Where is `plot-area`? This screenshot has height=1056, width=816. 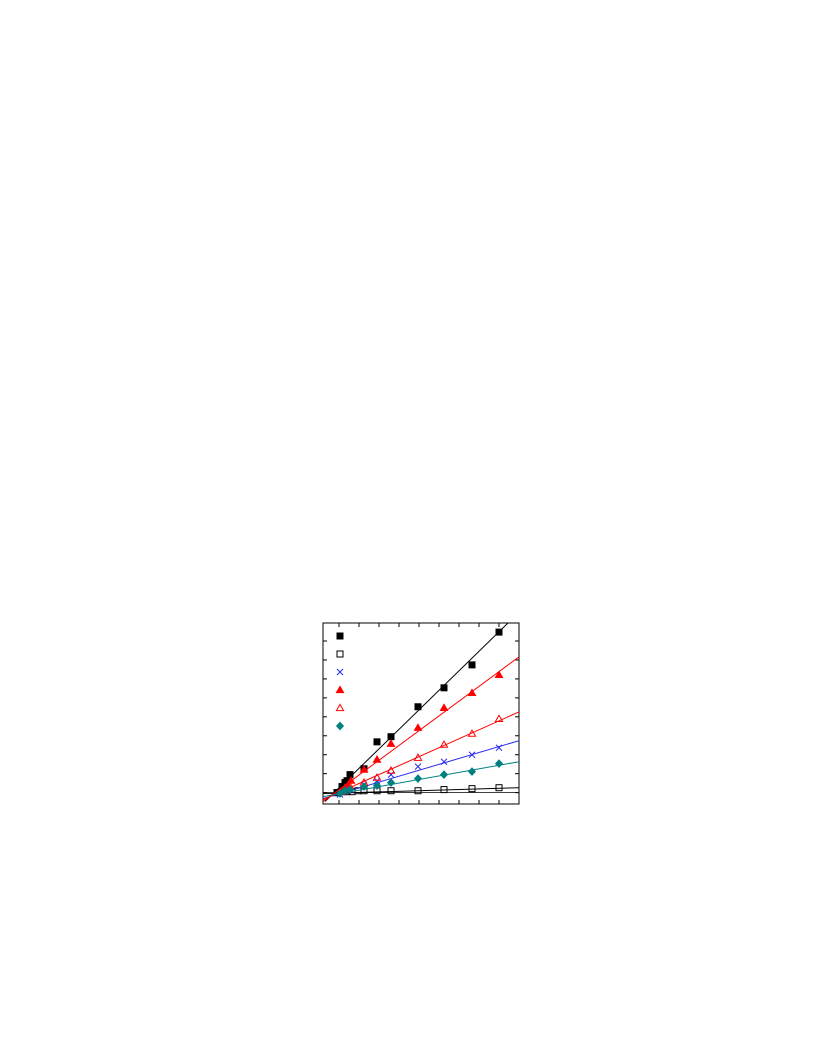 plot-area is located at coordinates (421, 712).